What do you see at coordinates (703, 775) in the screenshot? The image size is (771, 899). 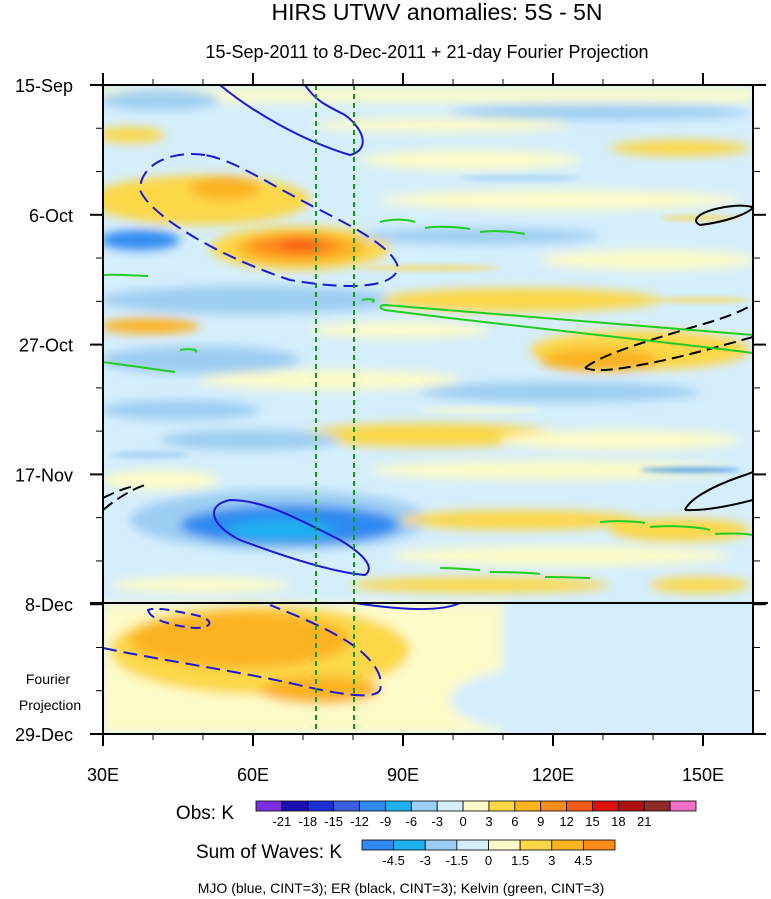 I see `x-tick-label: 150E` at bounding box center [703, 775].